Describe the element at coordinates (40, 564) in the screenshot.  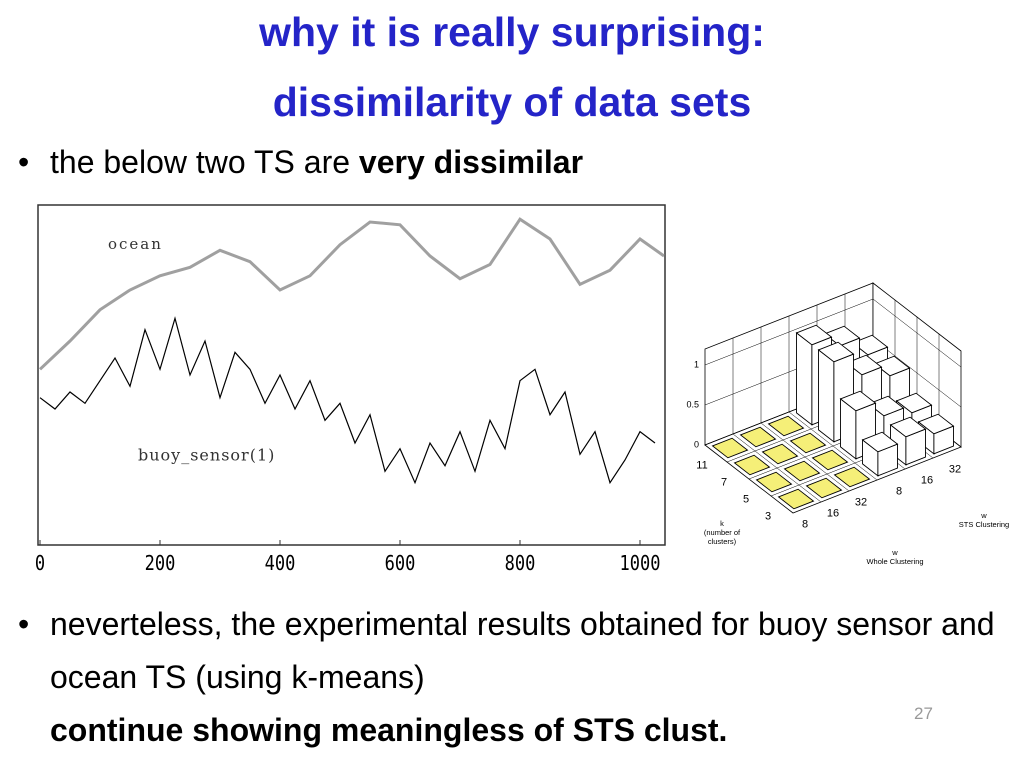
I see `x-tick-label: 0` at that location.